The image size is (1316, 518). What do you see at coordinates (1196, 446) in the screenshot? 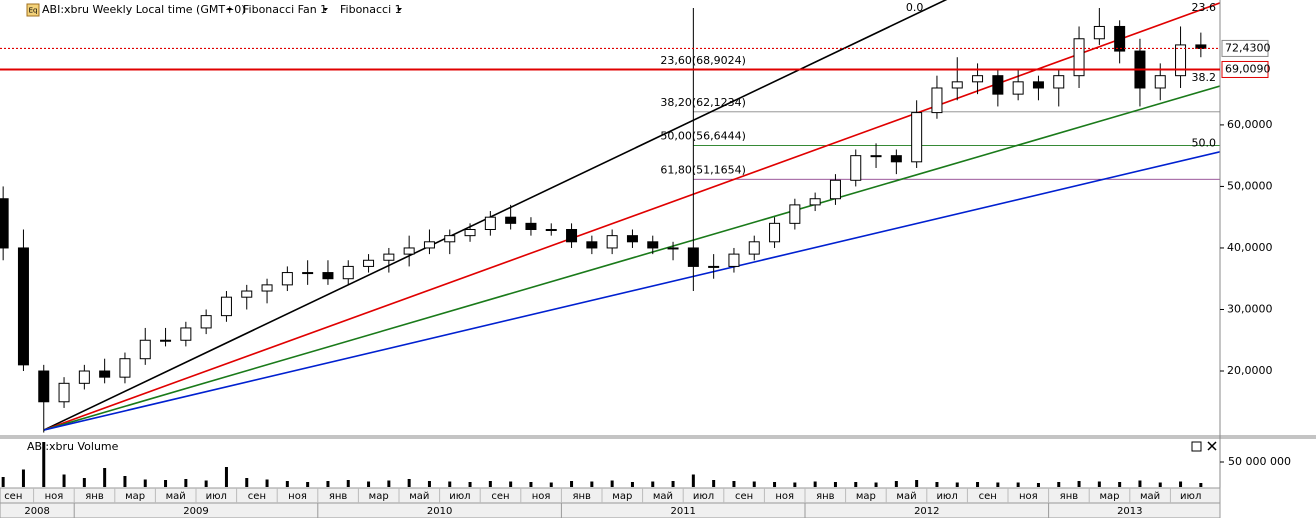
I see `maximize-button` at bounding box center [1196, 446].